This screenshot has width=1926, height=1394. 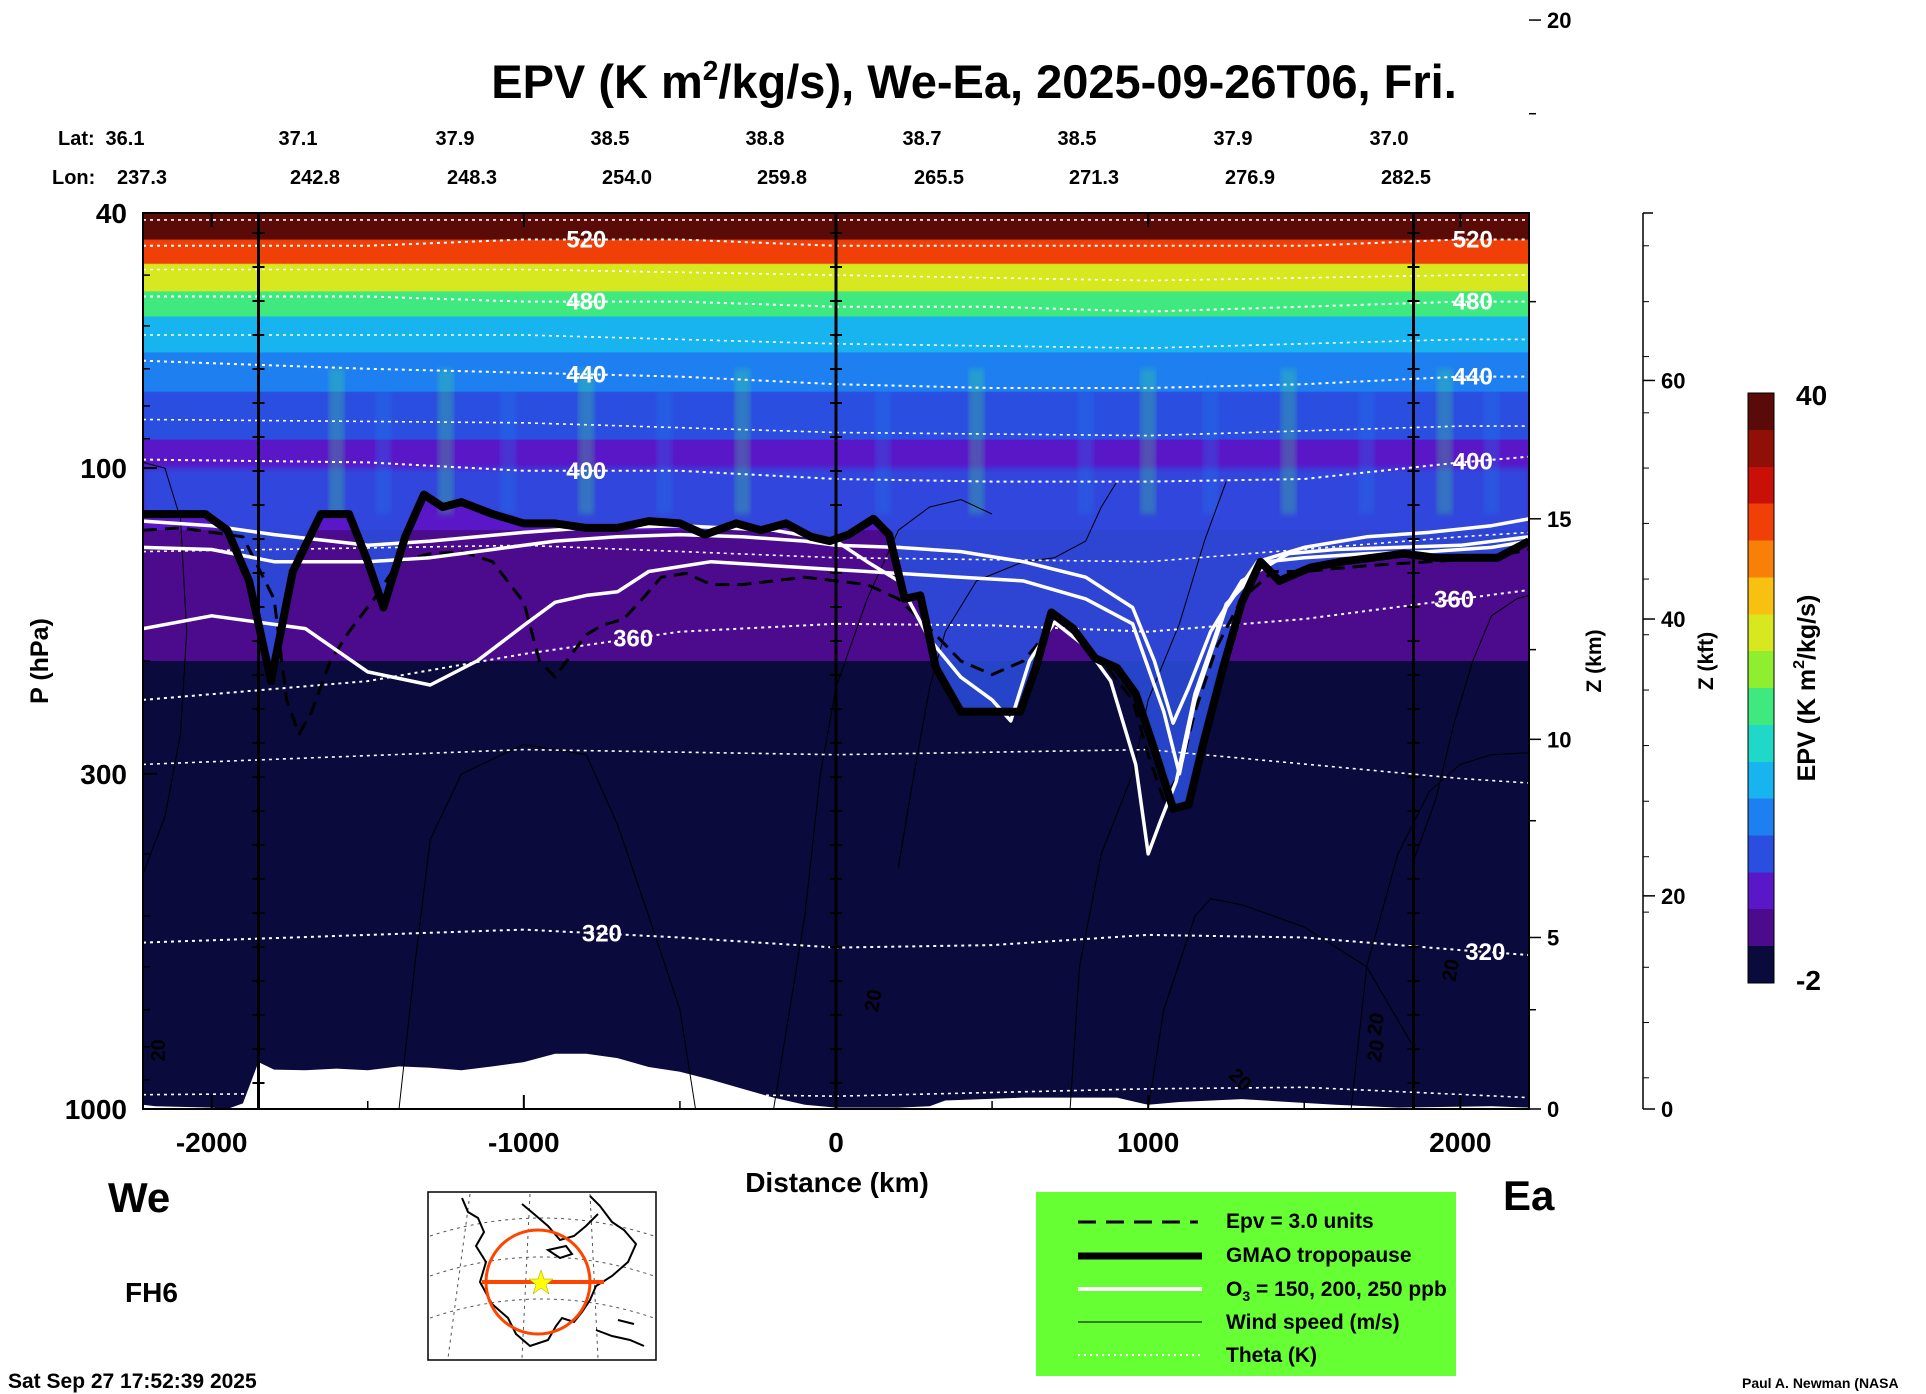 I want to click on legend-item-epv3: Epv = 3.0 units, so click(x=1300, y=1221).